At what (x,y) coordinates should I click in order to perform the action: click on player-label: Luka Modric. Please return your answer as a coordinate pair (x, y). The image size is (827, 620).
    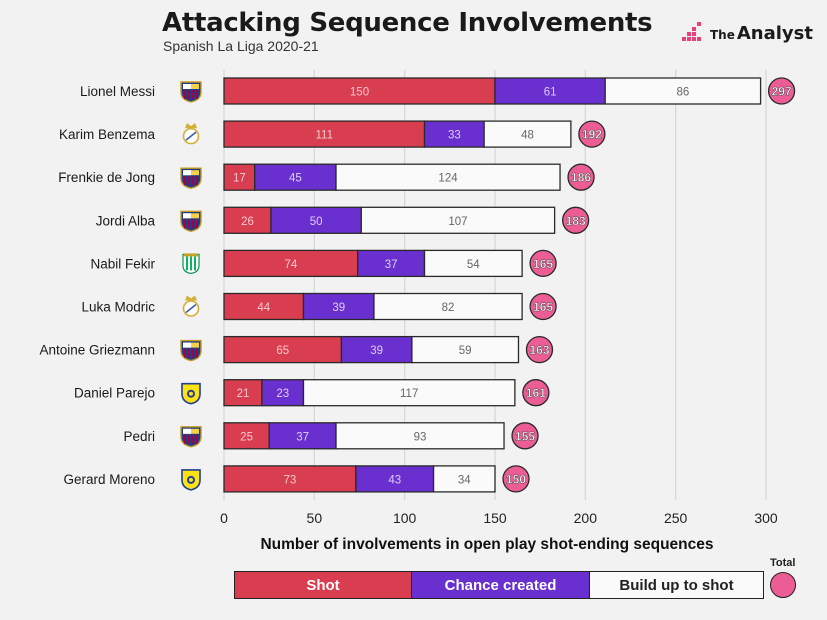
    Looking at the image, I should click on (118, 307).